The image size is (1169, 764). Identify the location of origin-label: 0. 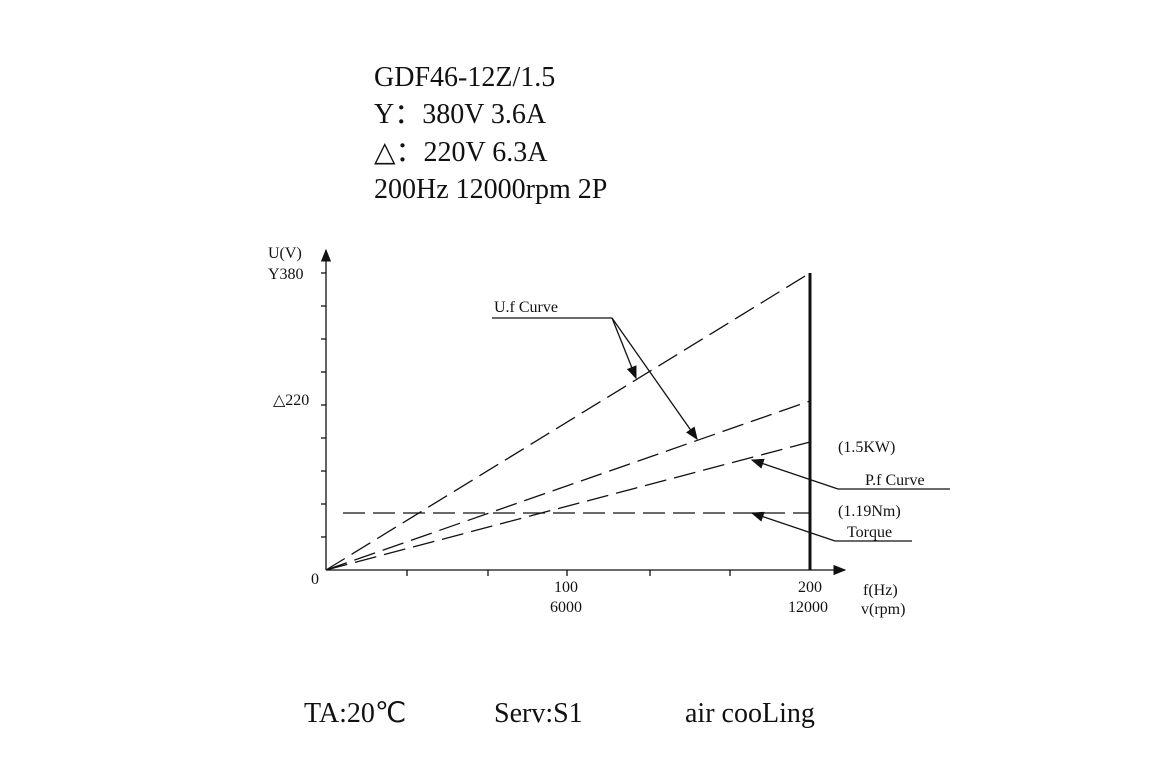
(315, 579).